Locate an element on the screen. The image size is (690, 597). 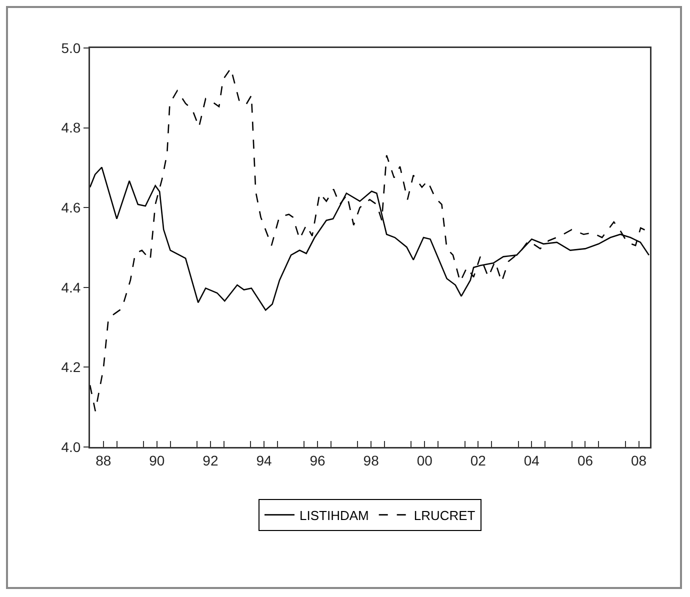
x-tick-label: 90 is located at coordinates (157, 460).